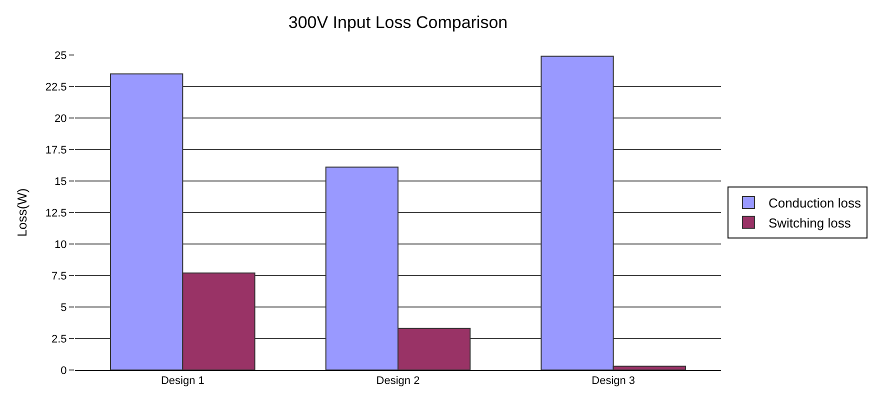 This screenshot has height=405, width=879. What do you see at coordinates (63, 370) in the screenshot?
I see `y-tick-label: 0` at bounding box center [63, 370].